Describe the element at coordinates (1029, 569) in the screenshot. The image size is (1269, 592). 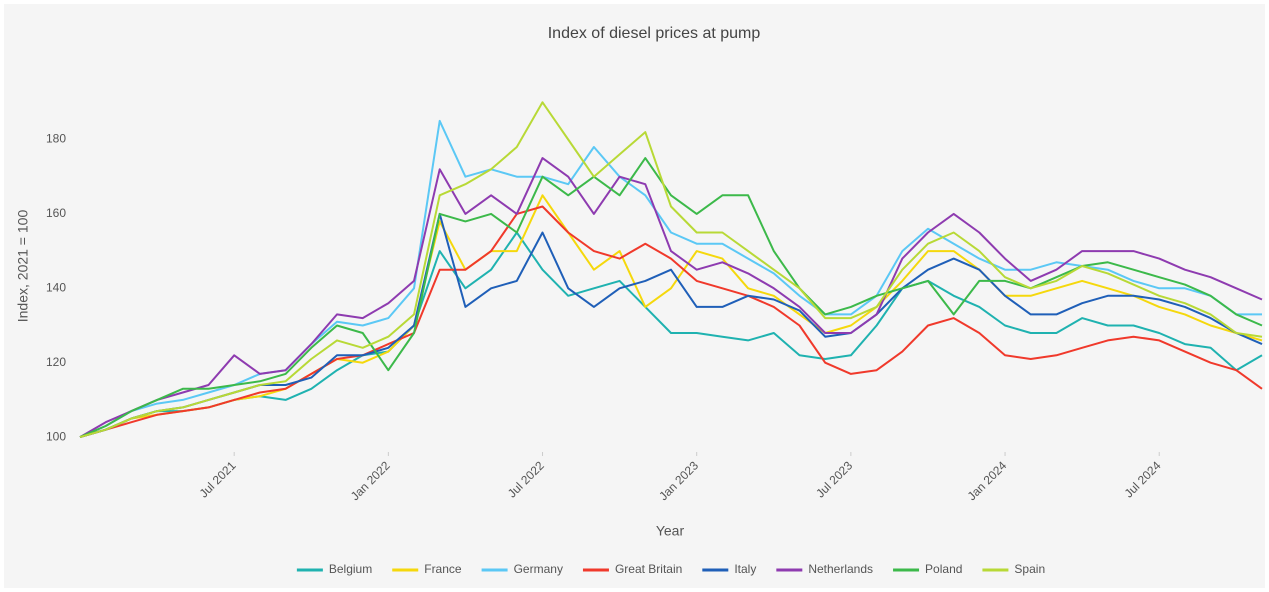
I see `legend-label: Spain` at that location.